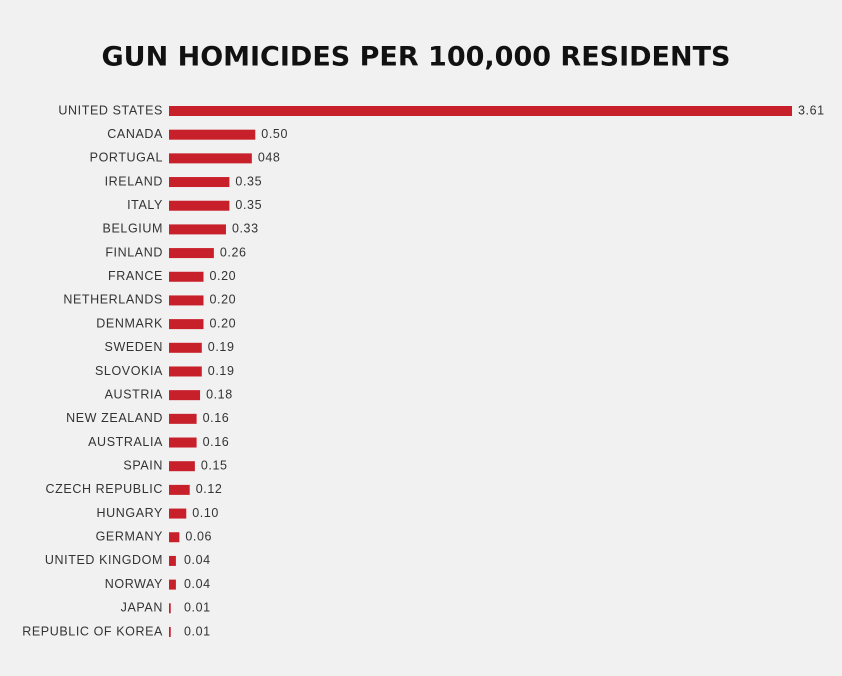  I want to click on category-label: BELGIUM, so click(133, 229).